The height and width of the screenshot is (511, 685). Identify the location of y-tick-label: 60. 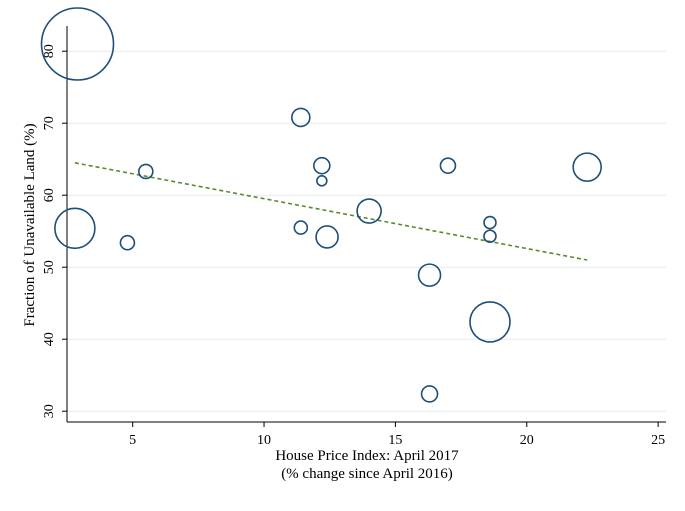
(49, 195).